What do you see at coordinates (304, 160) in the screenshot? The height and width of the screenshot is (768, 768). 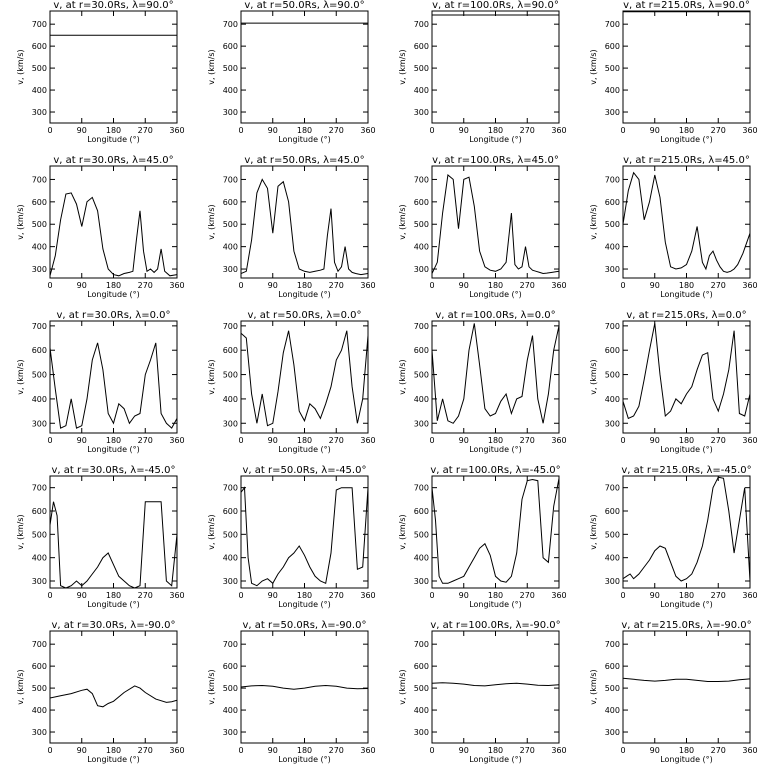 I see `panel-title: v, at r=50.0Rs, λ=45.0°` at bounding box center [304, 160].